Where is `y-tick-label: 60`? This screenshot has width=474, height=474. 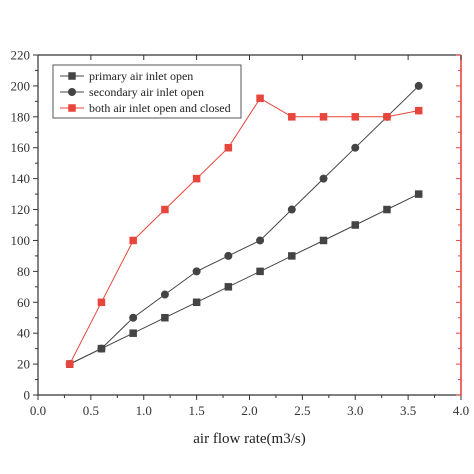 y-tick-label: 60 is located at coordinates (23, 302).